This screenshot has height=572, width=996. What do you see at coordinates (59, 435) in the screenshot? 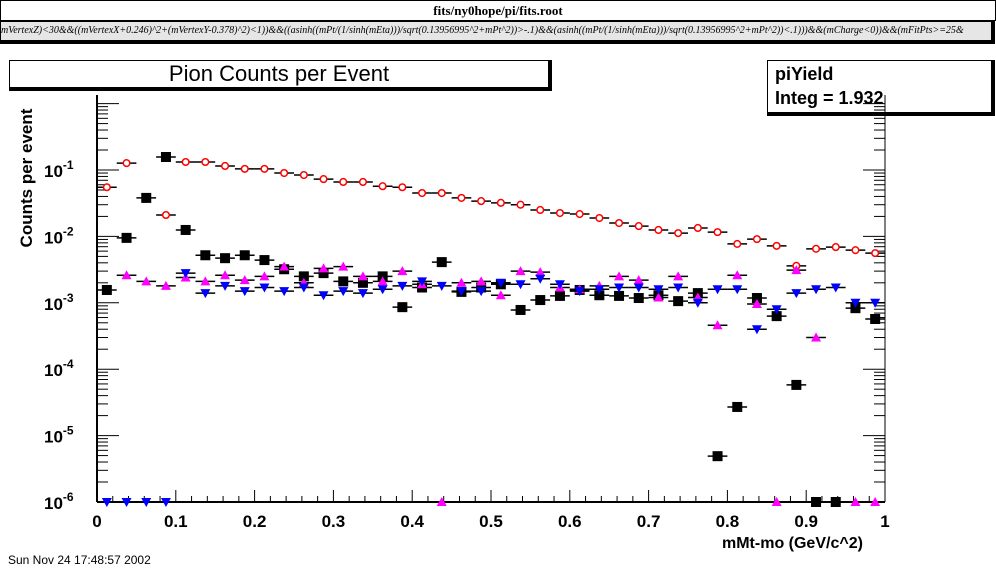
I see `y-tick-label: 10⁻⁵` at bounding box center [59, 435].